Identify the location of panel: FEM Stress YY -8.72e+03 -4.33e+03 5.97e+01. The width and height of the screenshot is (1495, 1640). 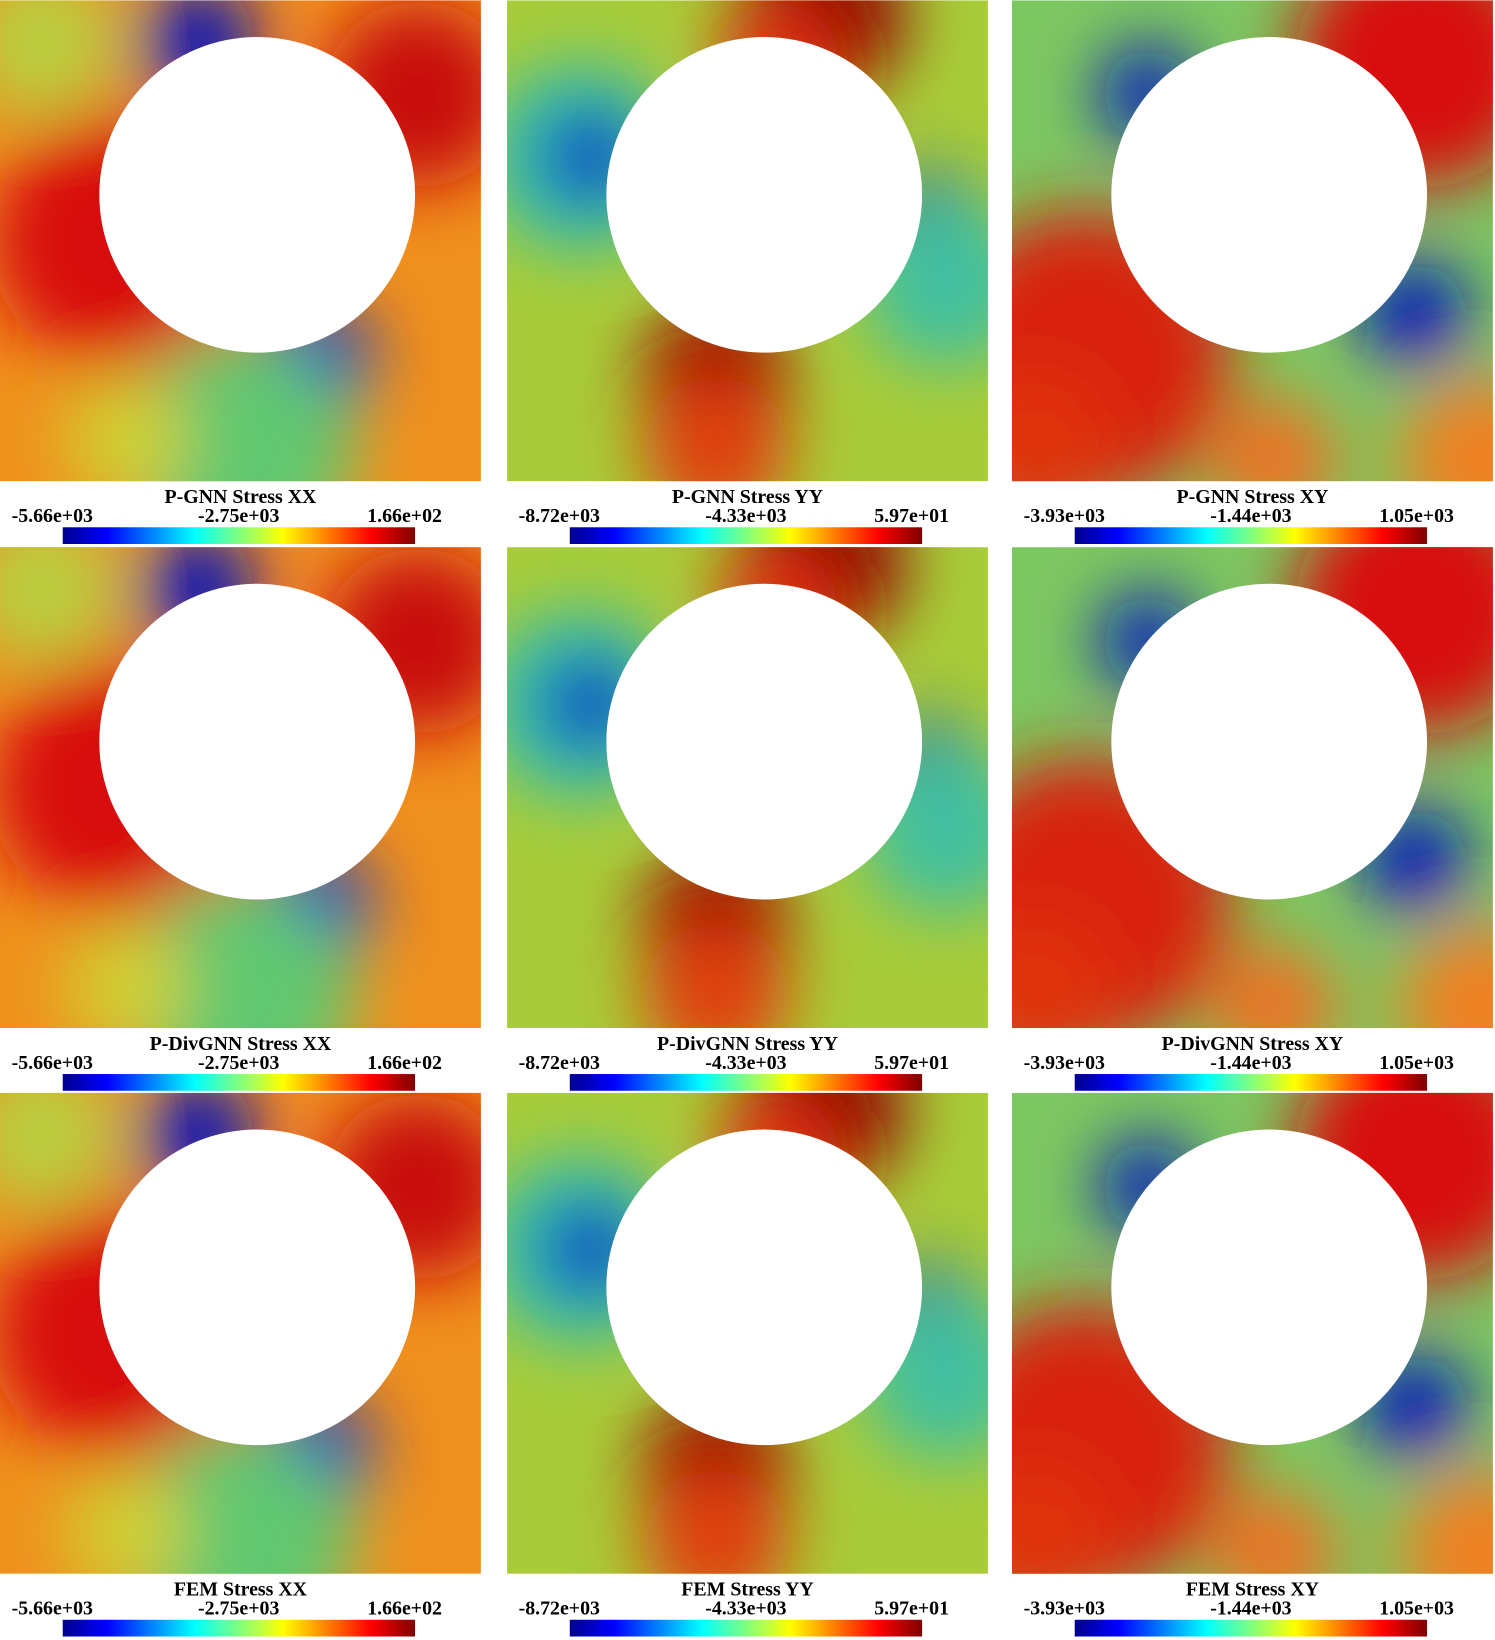
(747, 1364).